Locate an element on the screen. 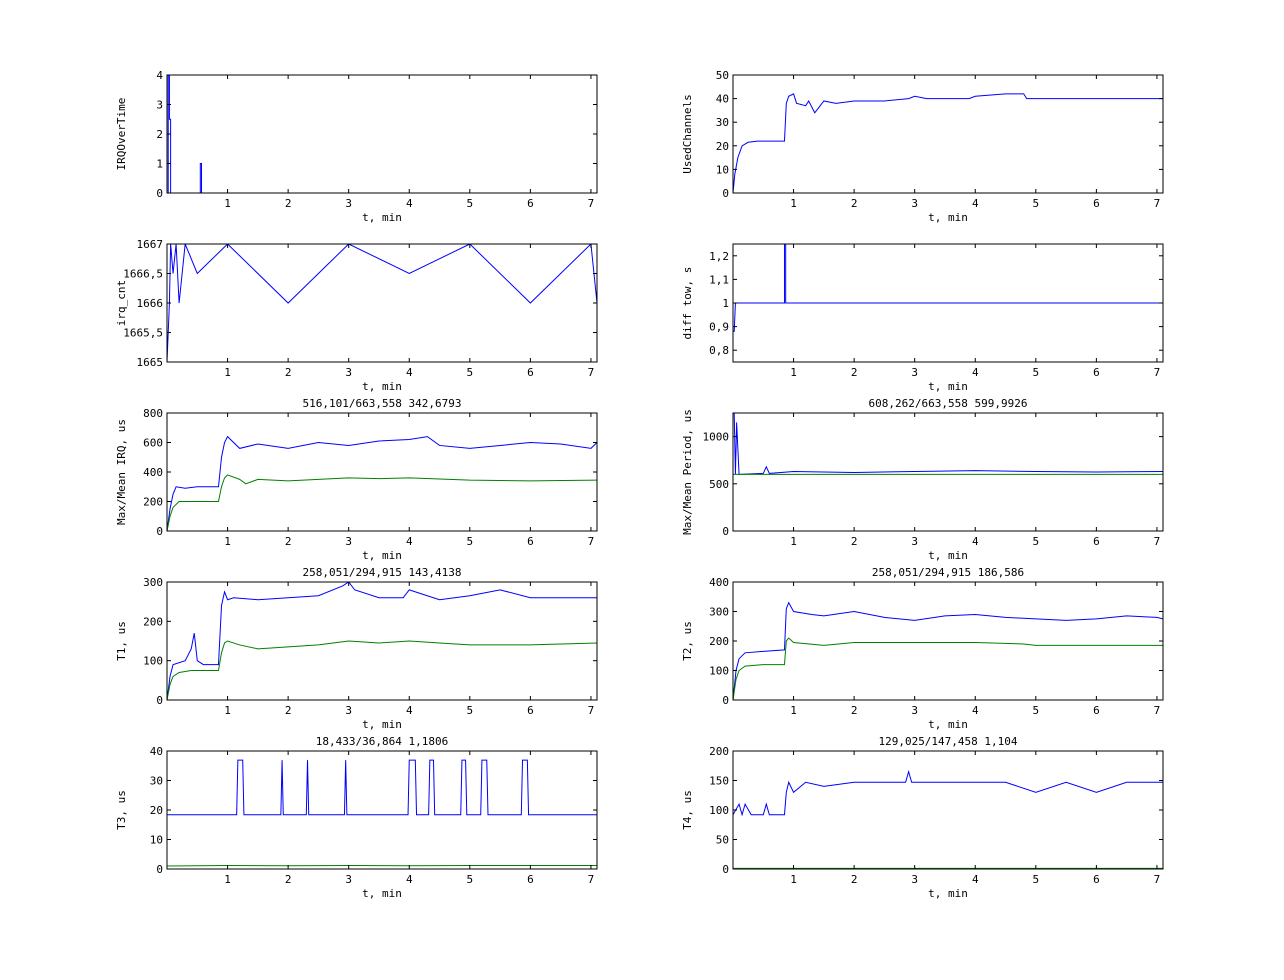 The image size is (1284, 980). max-mean-irq-xtick-label: 4 is located at coordinates (409, 541).